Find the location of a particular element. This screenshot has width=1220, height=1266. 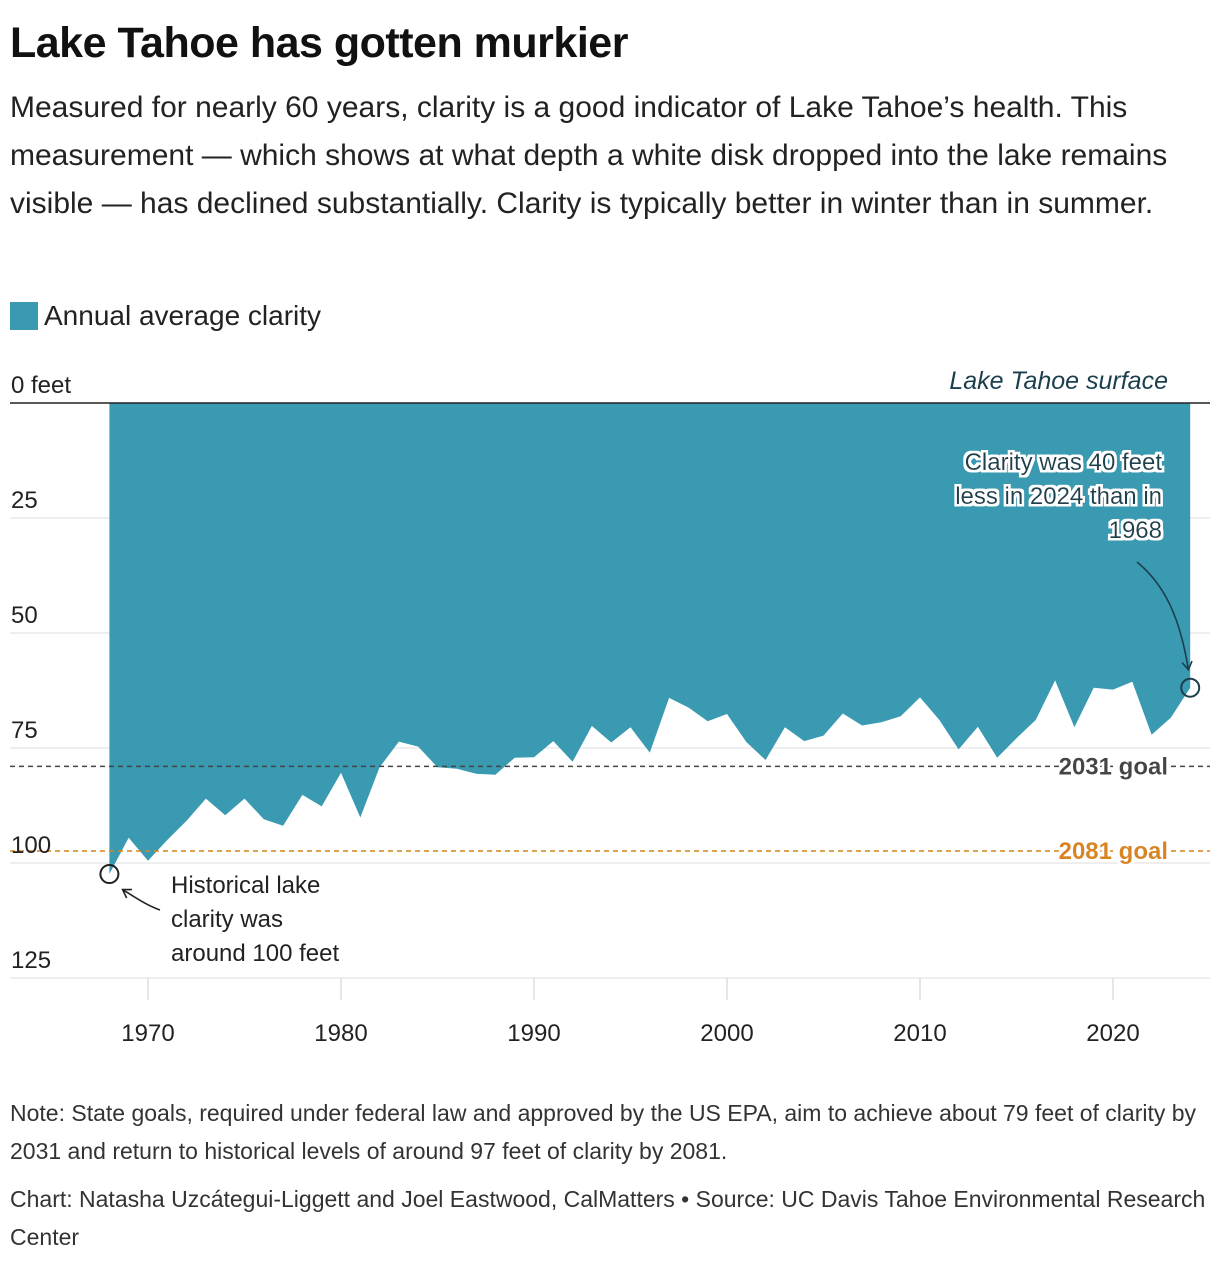

x-tick-label: 2010 is located at coordinates (919, 1033).